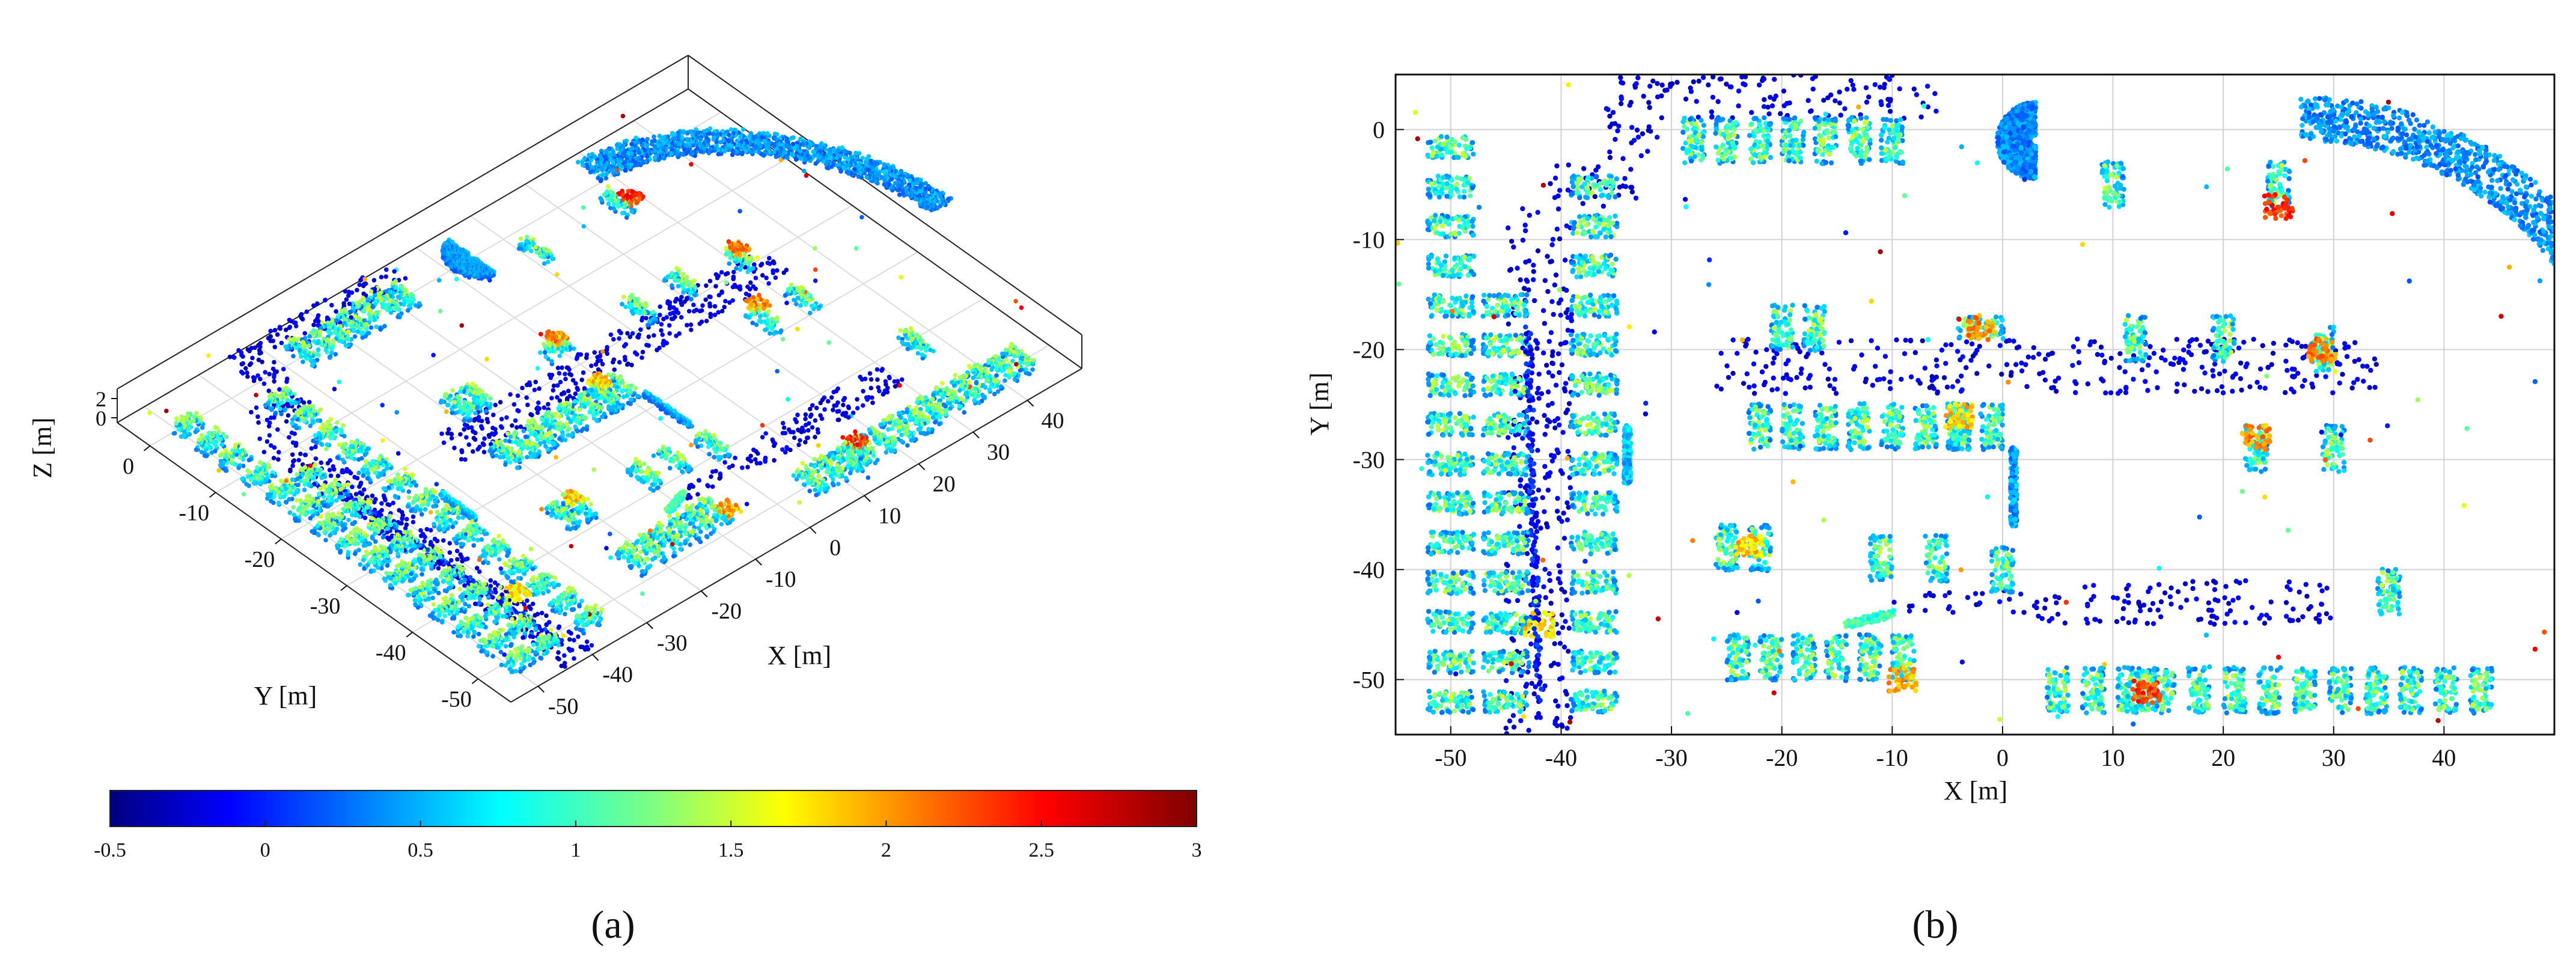 The image size is (2576, 963). What do you see at coordinates (698, 466) in the screenshot?
I see `panel-a-gridline-y` at bounding box center [698, 466].